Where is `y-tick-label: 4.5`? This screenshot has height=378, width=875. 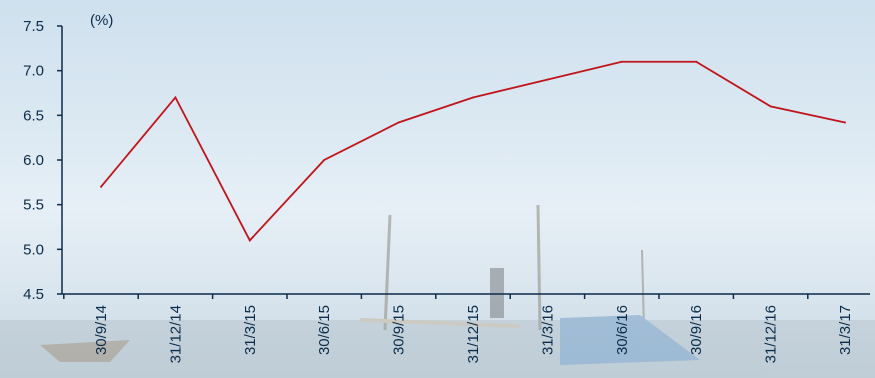
y-tick-label: 4.5 is located at coordinates (33, 294).